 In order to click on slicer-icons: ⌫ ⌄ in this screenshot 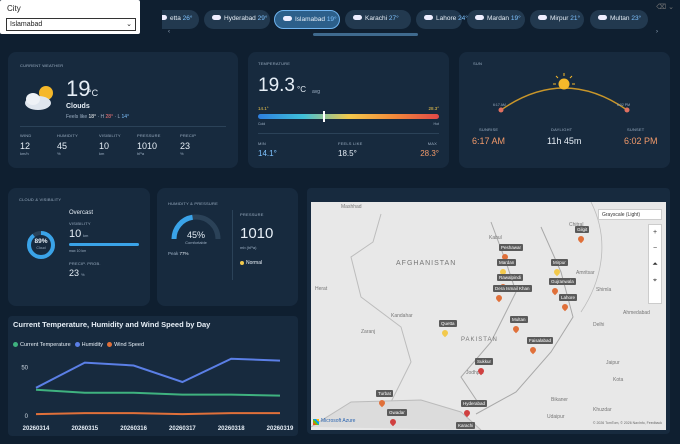, I will do `click(665, 7)`.